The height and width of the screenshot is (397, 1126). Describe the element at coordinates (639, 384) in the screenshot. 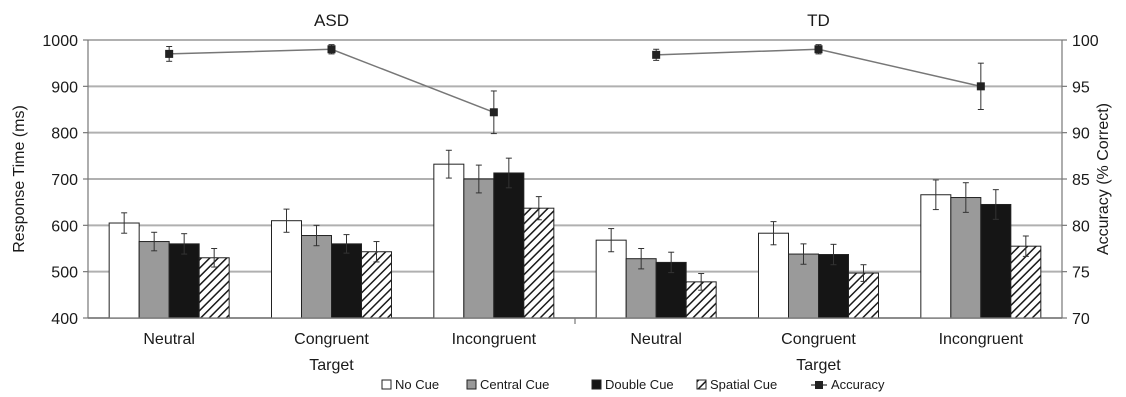

I see `legend-label: Double Cue` at that location.